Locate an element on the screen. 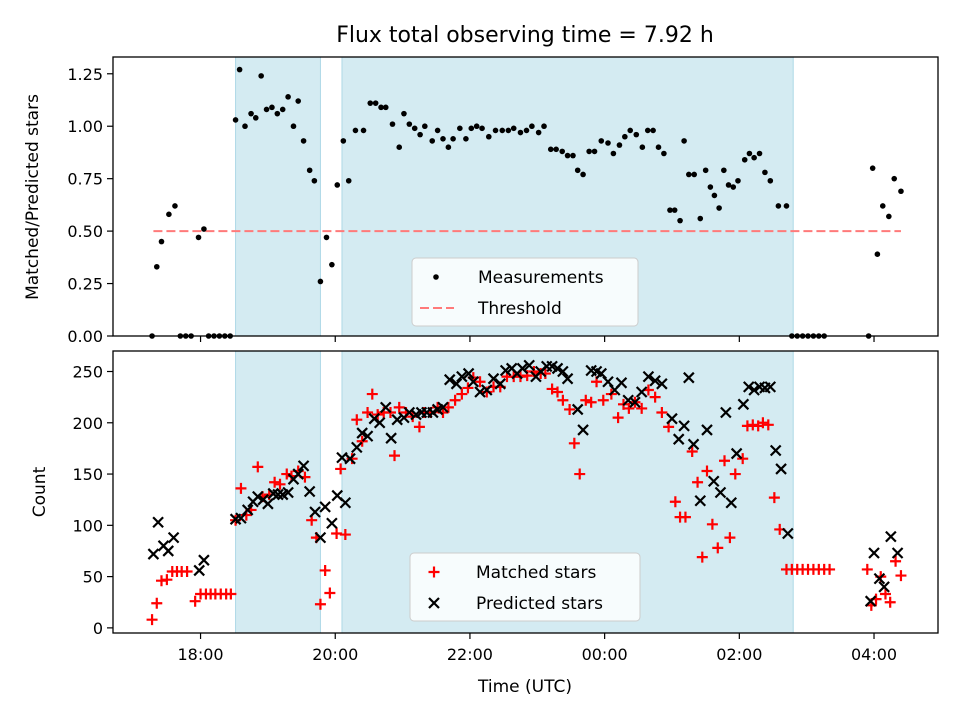  top-legend-box is located at coordinates (525, 292).